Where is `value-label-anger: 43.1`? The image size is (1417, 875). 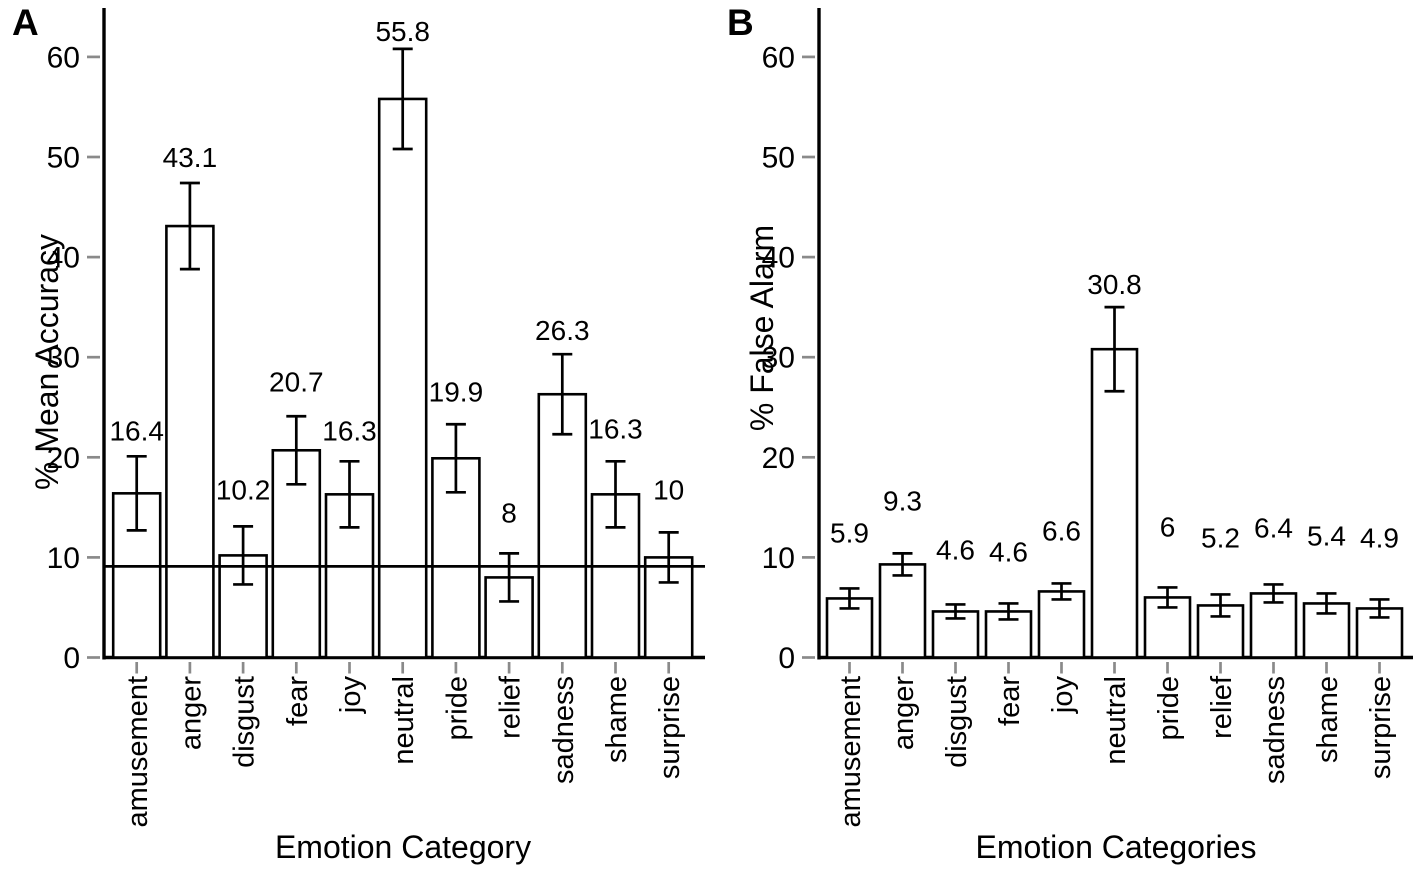
value-label-anger: 43.1 is located at coordinates (190, 157).